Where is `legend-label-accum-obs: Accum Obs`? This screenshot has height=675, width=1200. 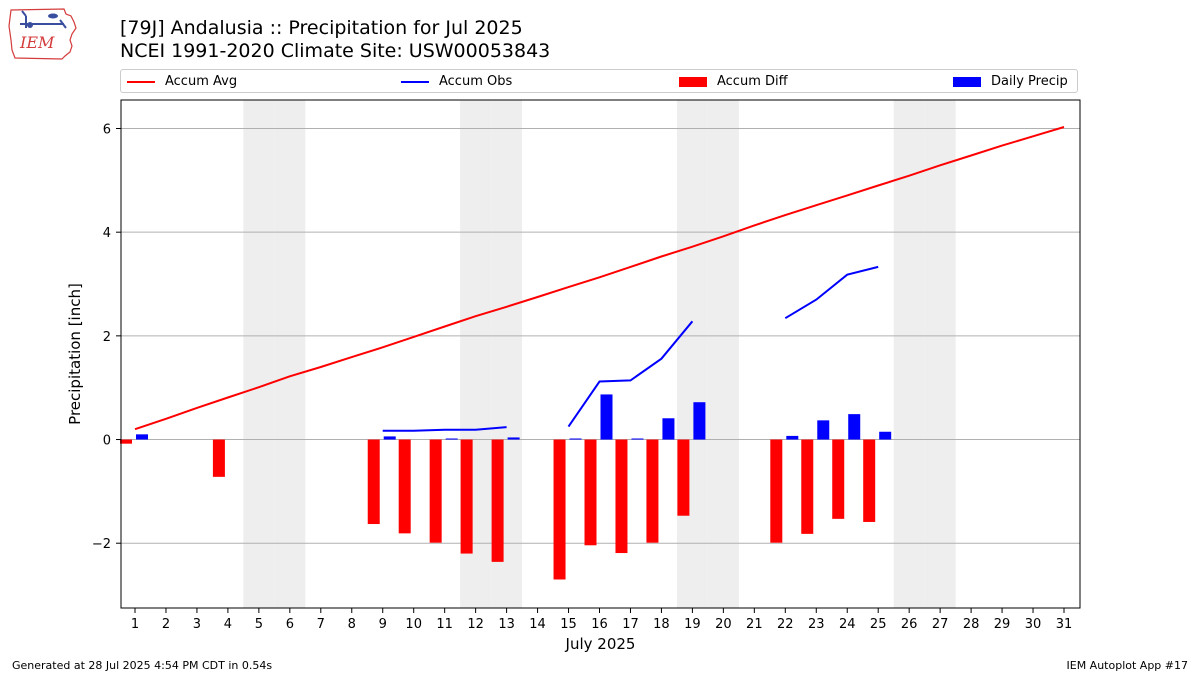
legend-label-accum-obs: Accum Obs is located at coordinates (476, 81).